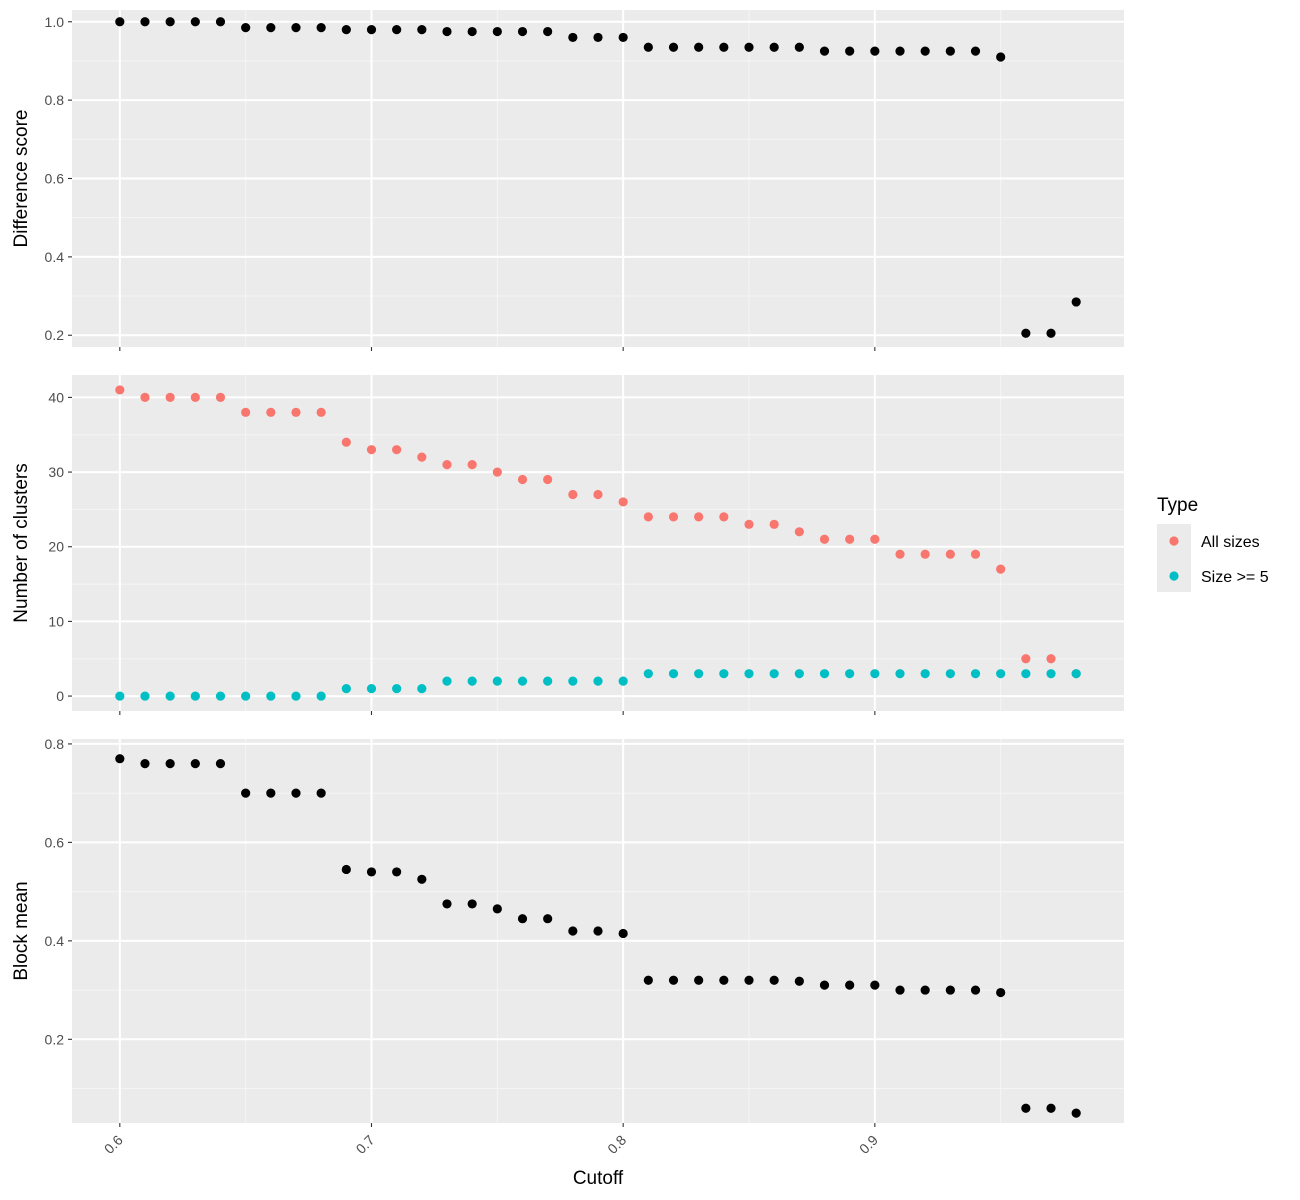  What do you see at coordinates (55, 1039) in the screenshot?
I see `y-tick-label: 0.2` at bounding box center [55, 1039].